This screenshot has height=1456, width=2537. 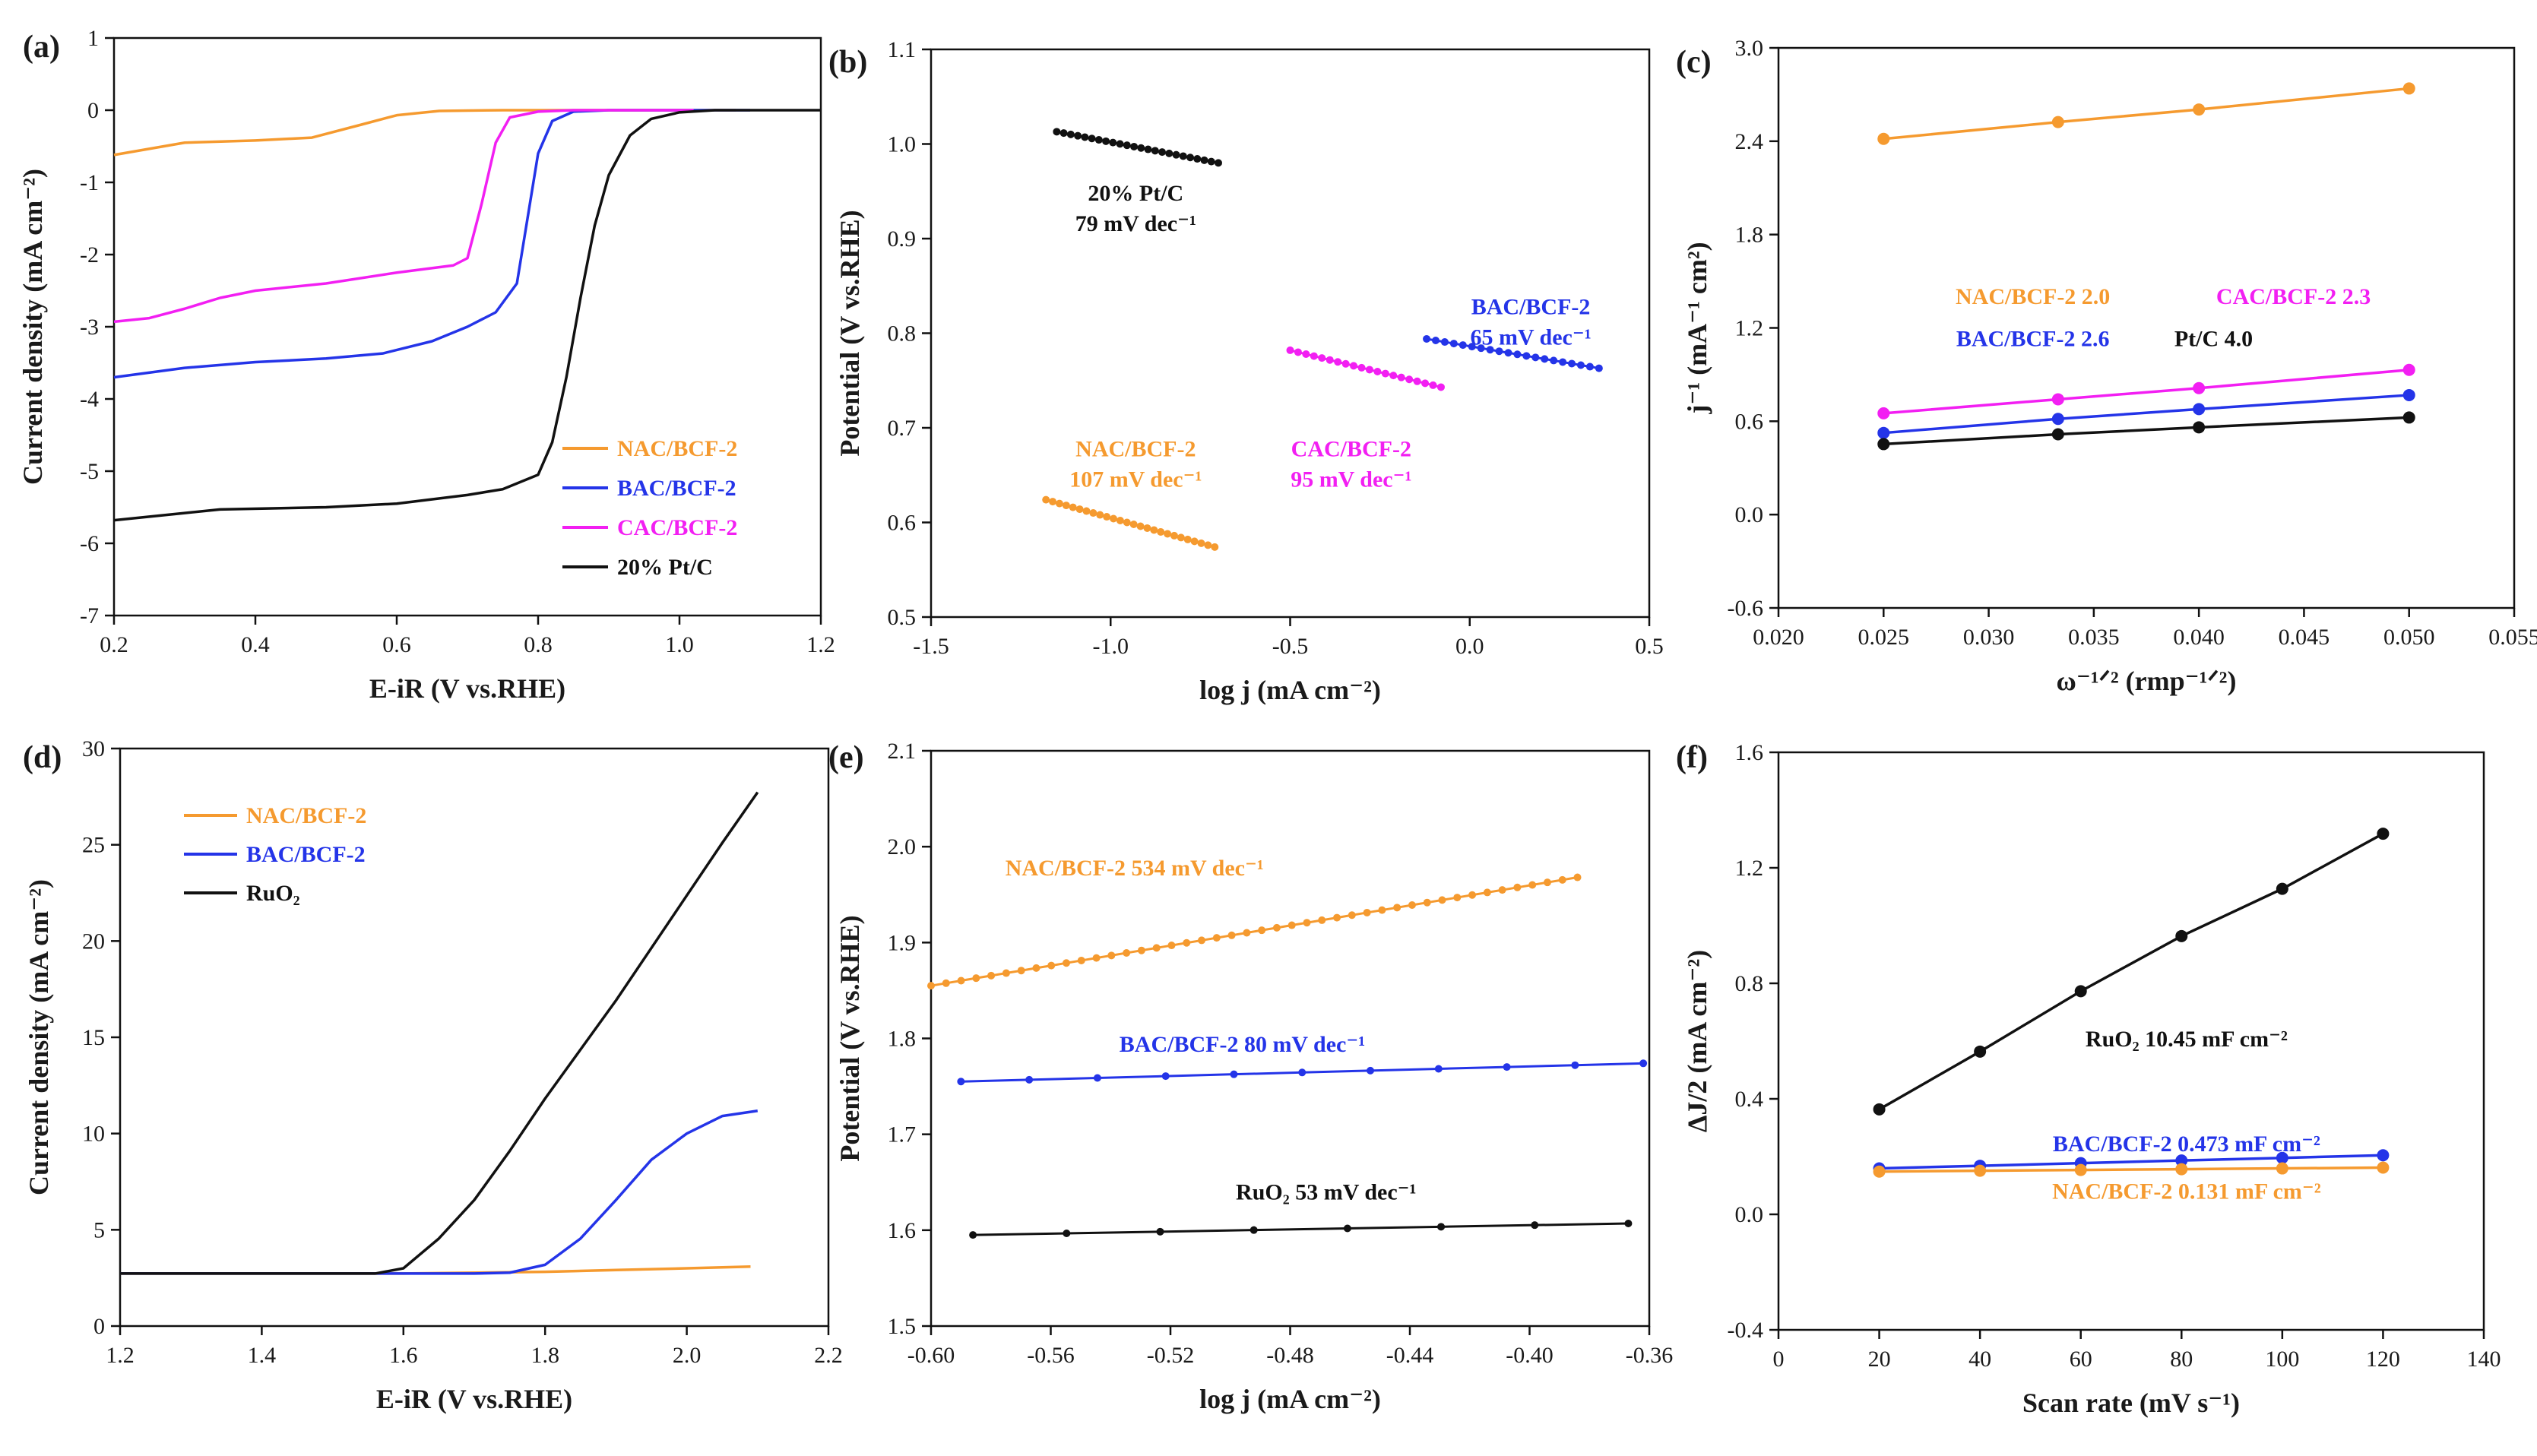 What do you see at coordinates (1290, 646) in the screenshot?
I see `x-tick-label: -0.5` at bounding box center [1290, 646].